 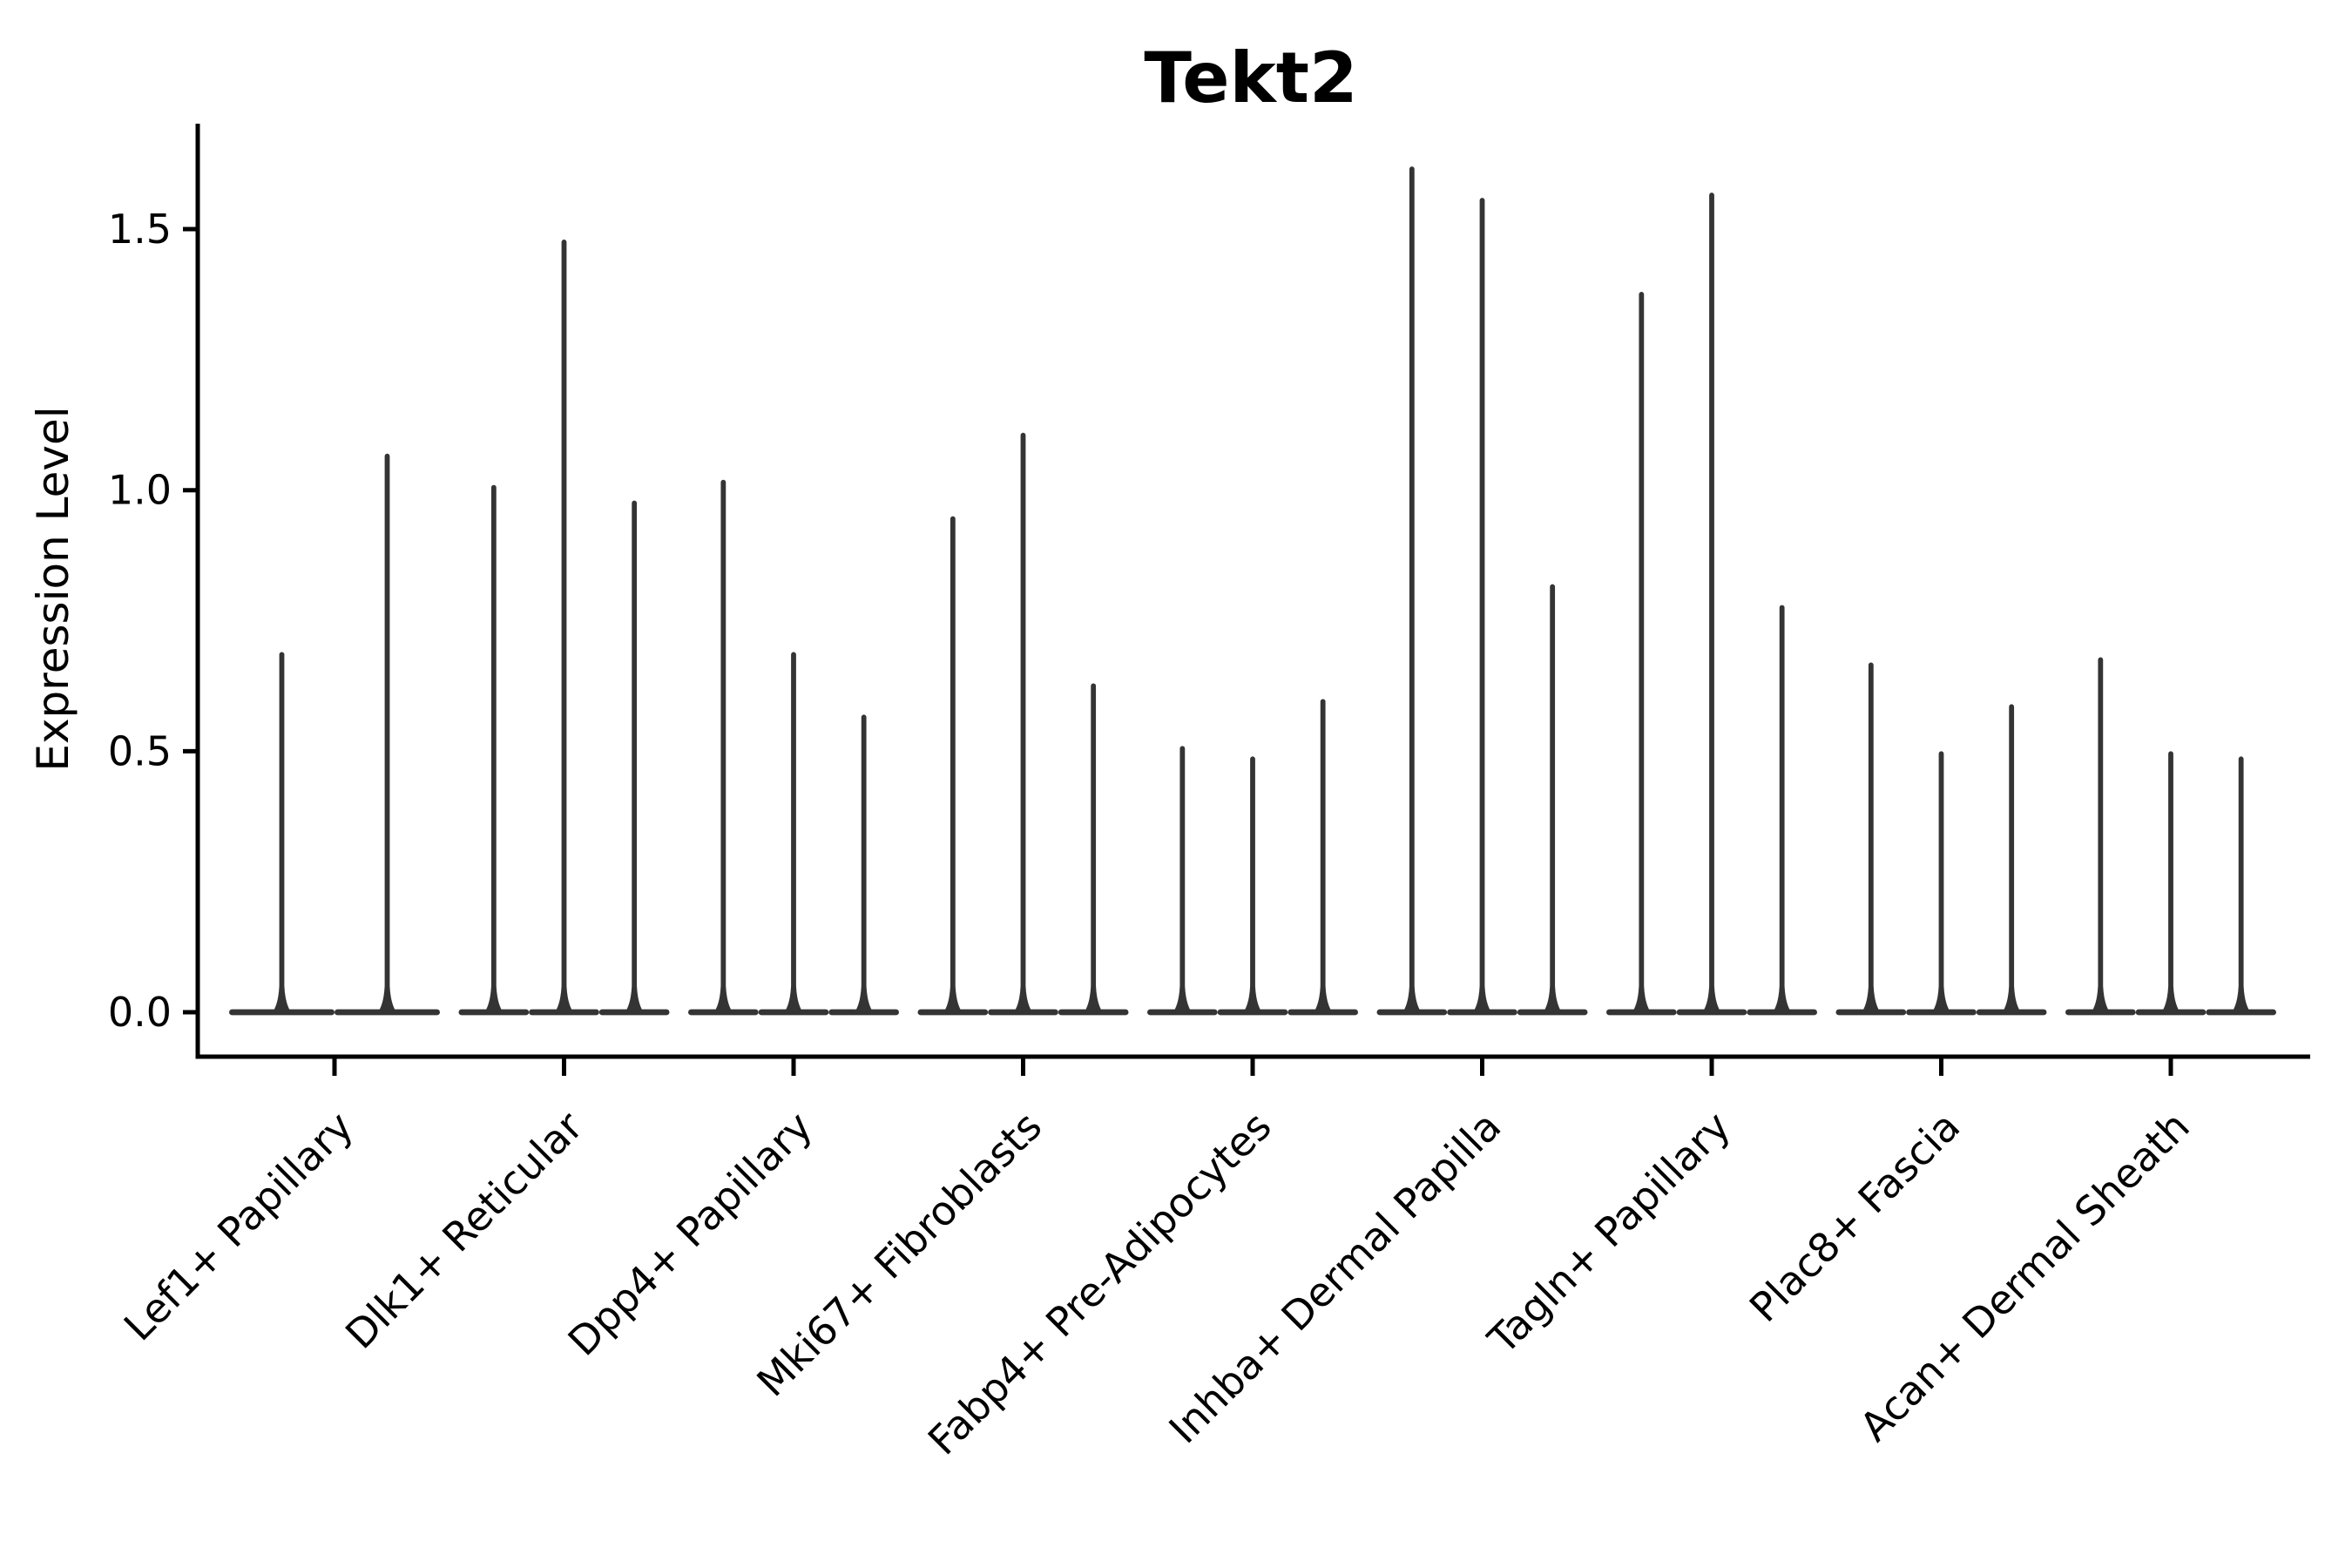 What do you see at coordinates (690, 1234) in the screenshot?
I see `x-tick-label: Dpp4+ Papillary` at bounding box center [690, 1234].